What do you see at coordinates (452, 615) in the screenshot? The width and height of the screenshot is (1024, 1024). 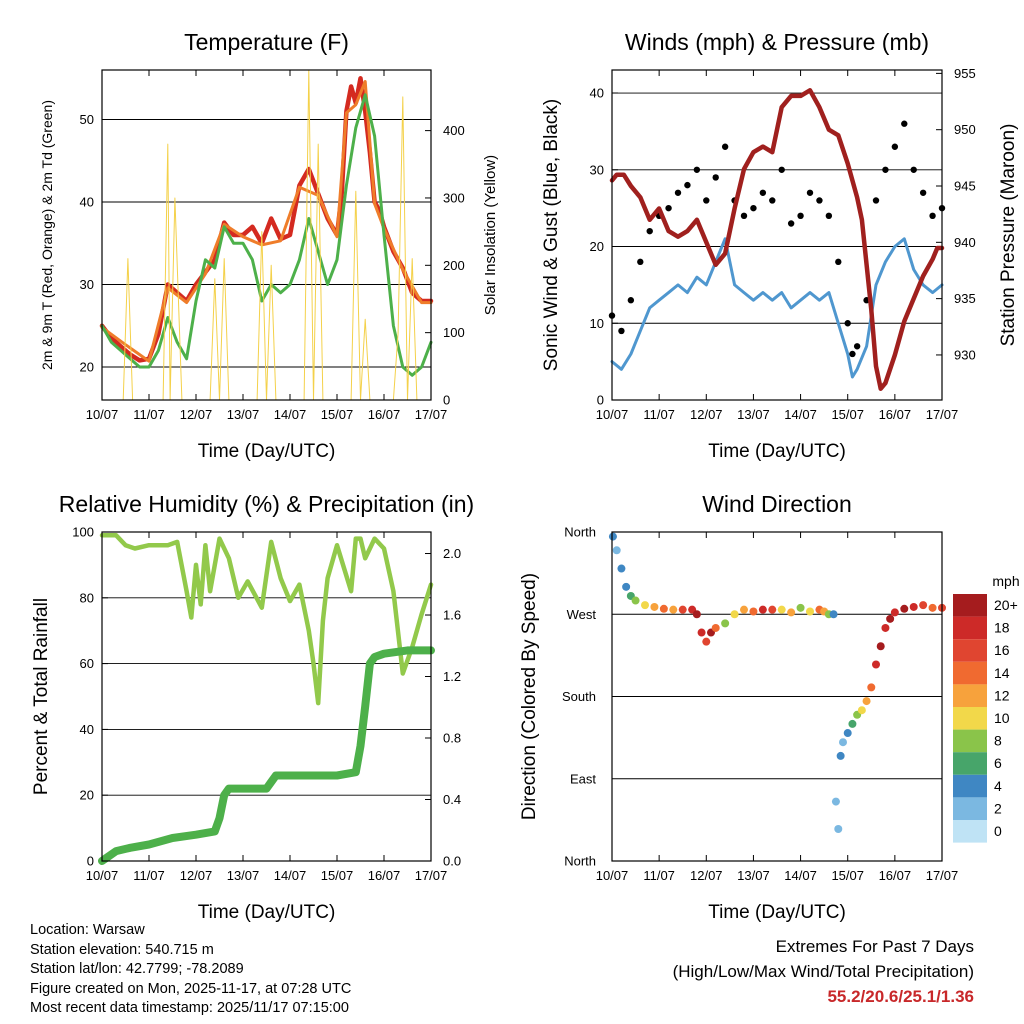 I see `humidity-y-right-tick-label: 1.6` at bounding box center [452, 615].